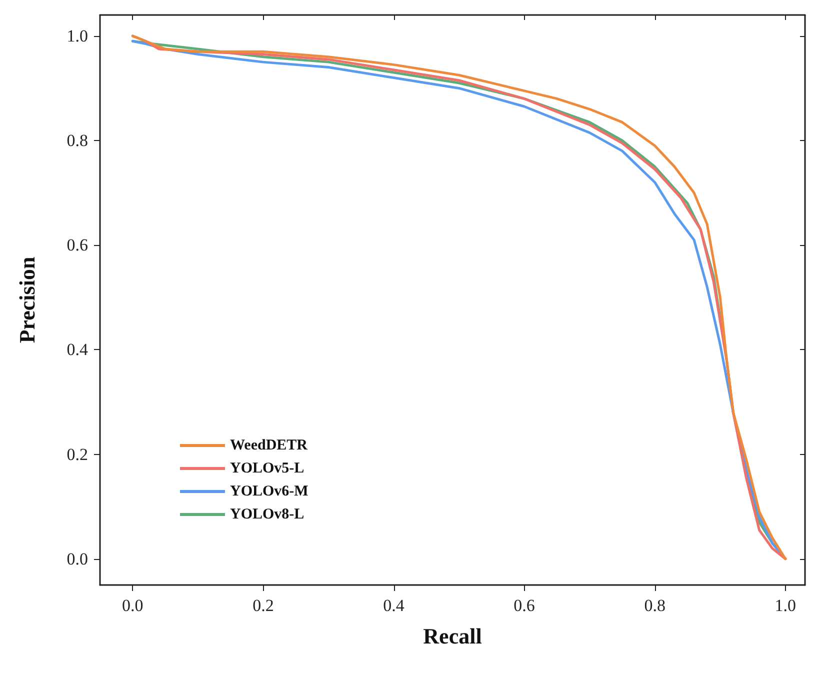  What do you see at coordinates (77, 245) in the screenshot?
I see `y-tick-label: 0.6` at bounding box center [77, 245].